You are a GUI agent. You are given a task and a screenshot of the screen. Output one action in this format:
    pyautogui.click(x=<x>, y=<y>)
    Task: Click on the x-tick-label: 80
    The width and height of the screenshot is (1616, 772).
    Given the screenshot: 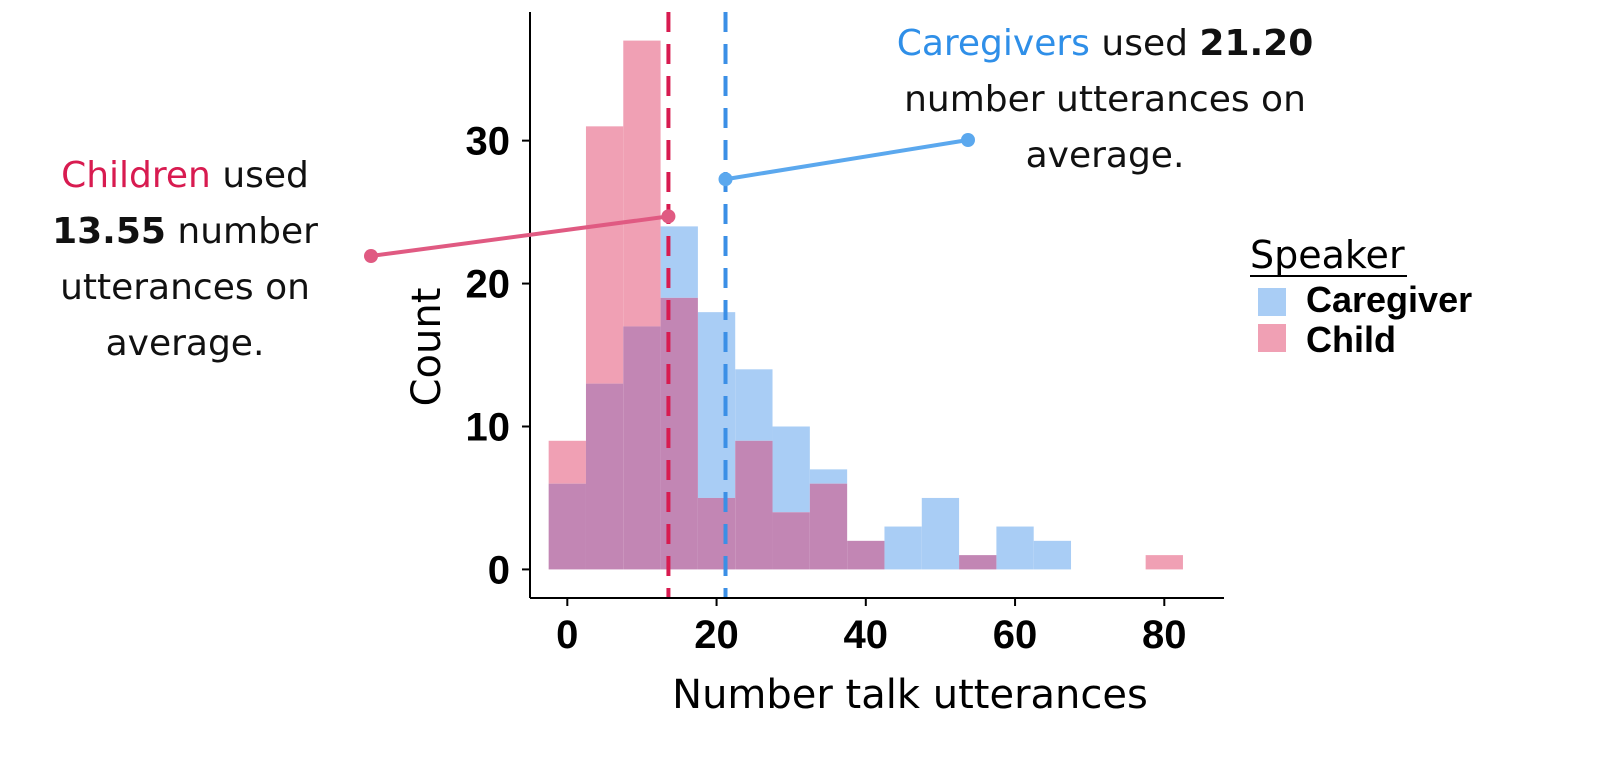 What is the action you would take?
    pyautogui.click(x=1164, y=635)
    